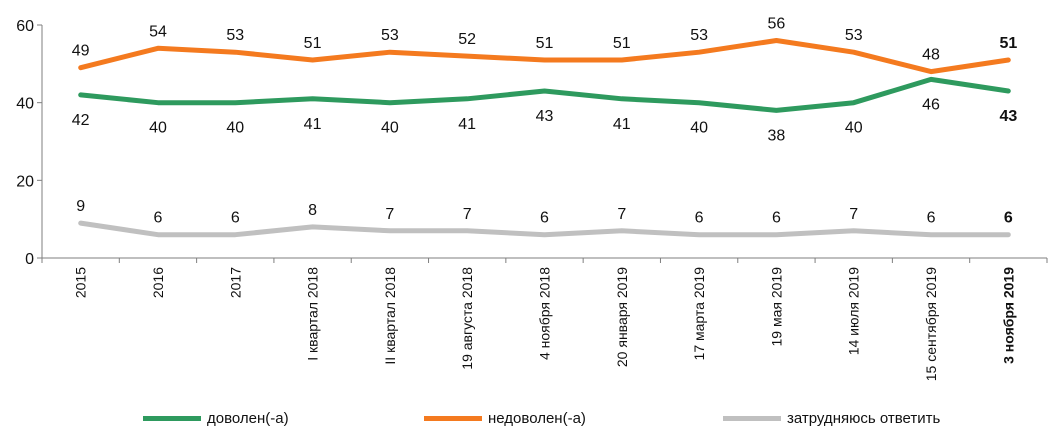  What do you see at coordinates (313, 314) in the screenshot?
I see `x-tick-label: I квартал 2018` at bounding box center [313, 314].